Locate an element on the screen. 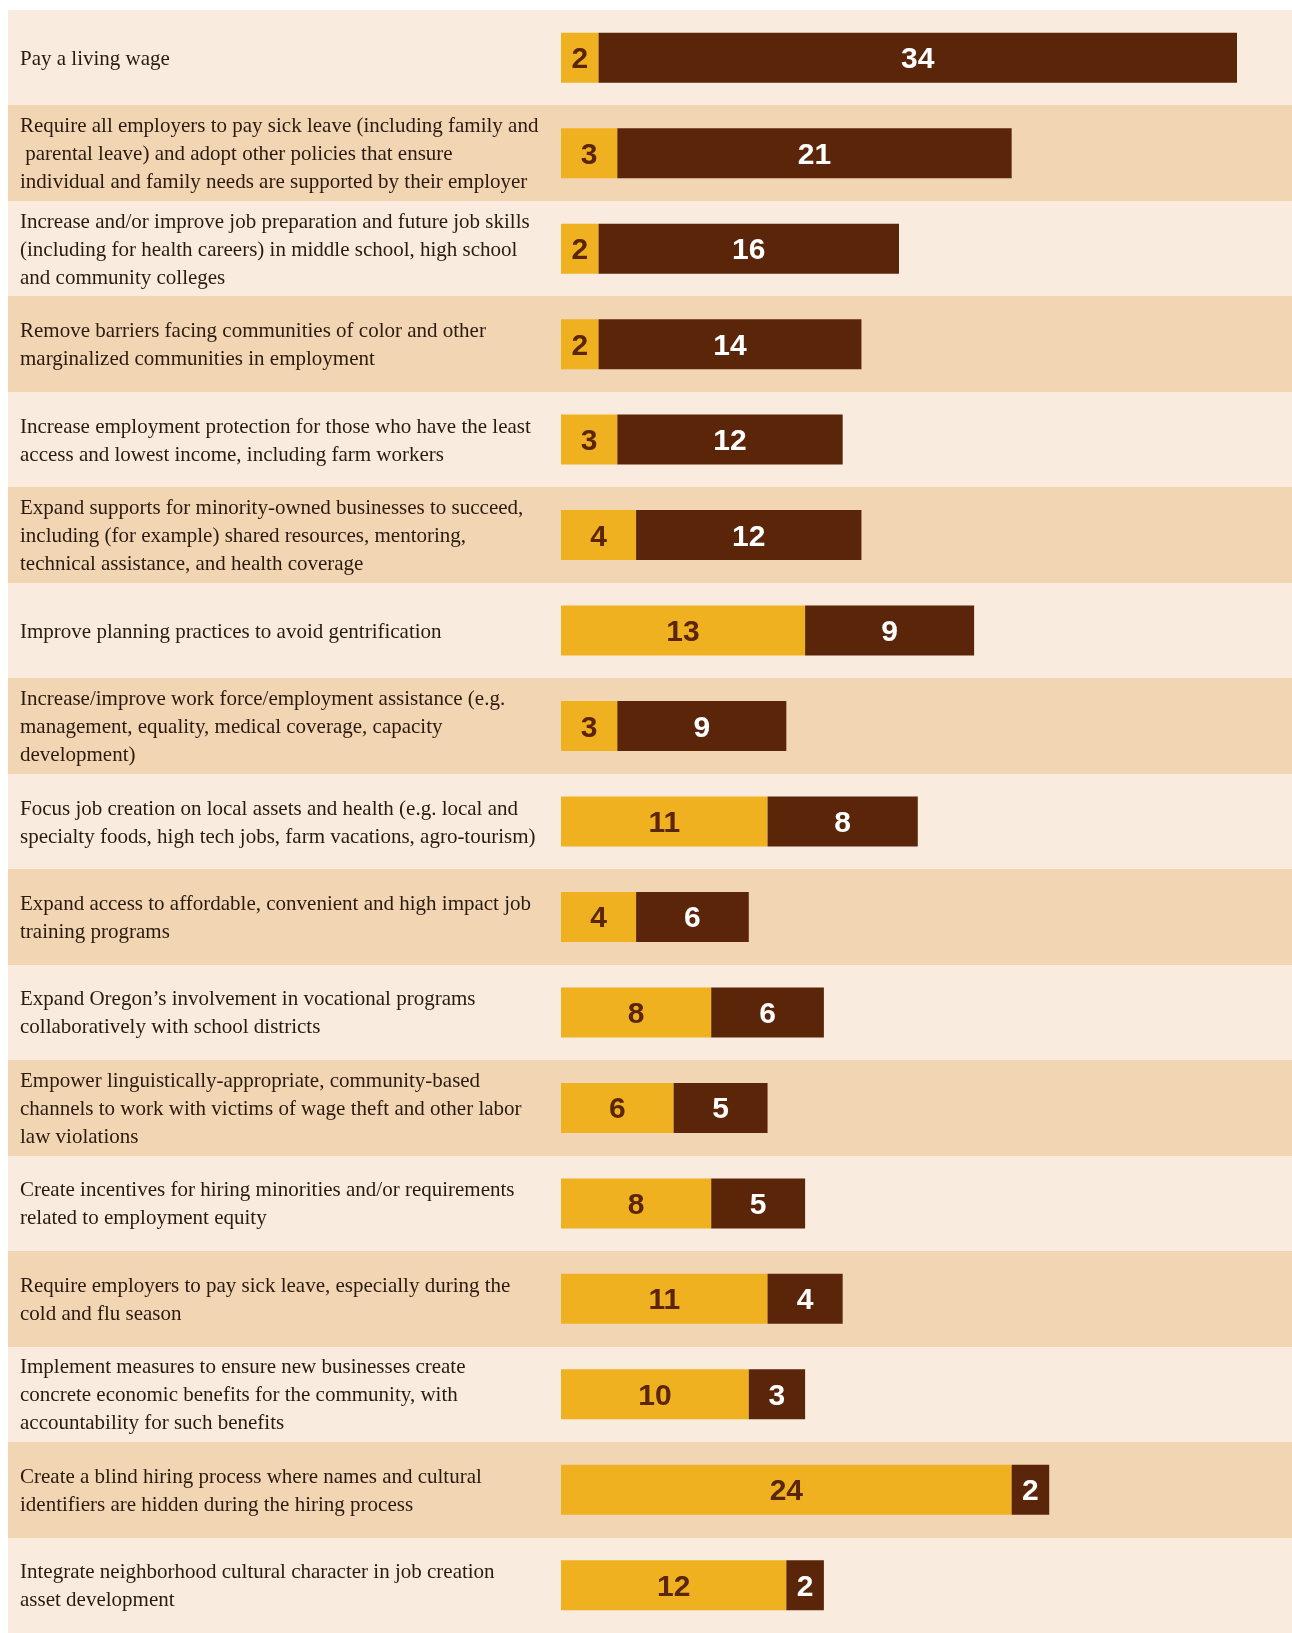 The image size is (1292, 1633). data-label: 16 is located at coordinates (749, 249).